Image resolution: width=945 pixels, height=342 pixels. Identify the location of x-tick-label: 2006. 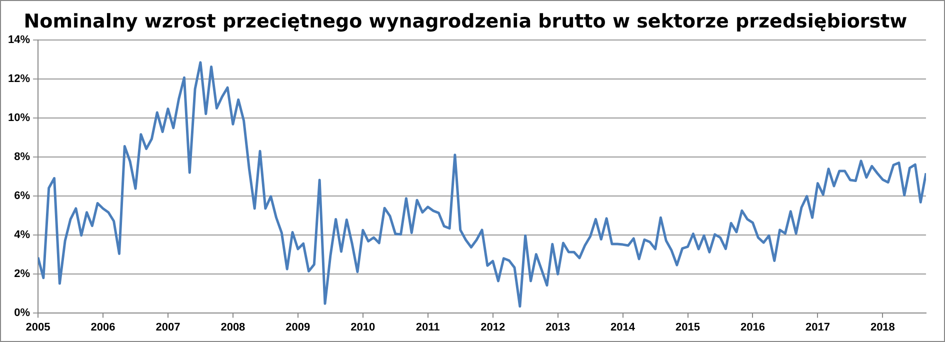
(103, 327).